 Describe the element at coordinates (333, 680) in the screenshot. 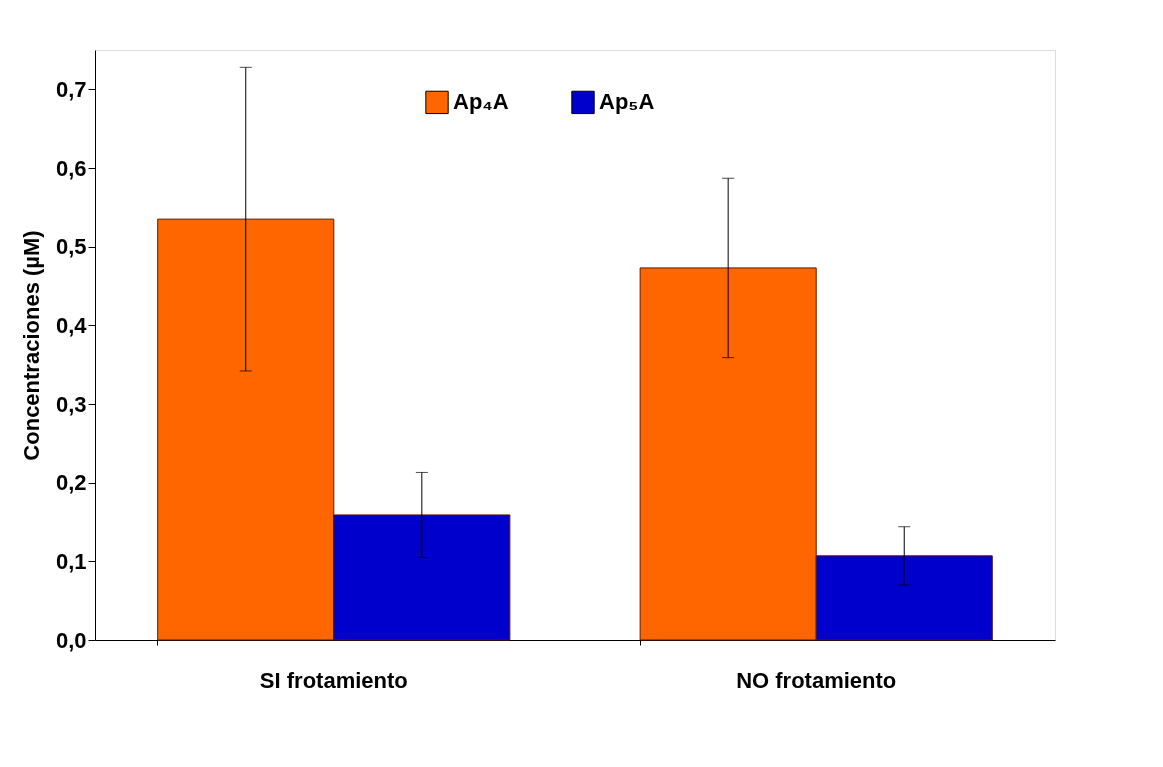

I see `x-tick-label: SI frotamiento` at that location.